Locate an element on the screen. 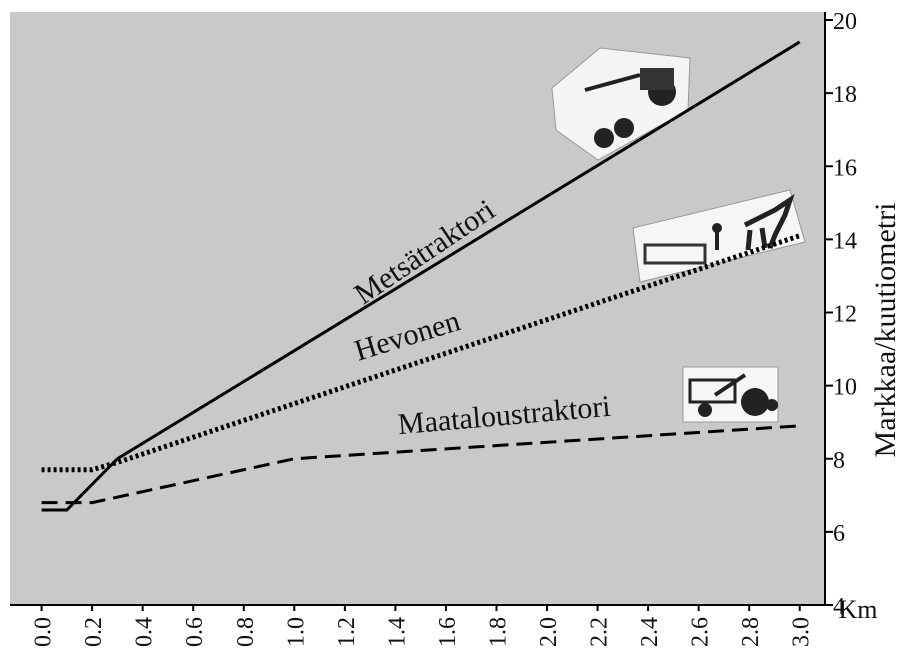  x-tick-label: 2.8 is located at coordinates (751, 632).